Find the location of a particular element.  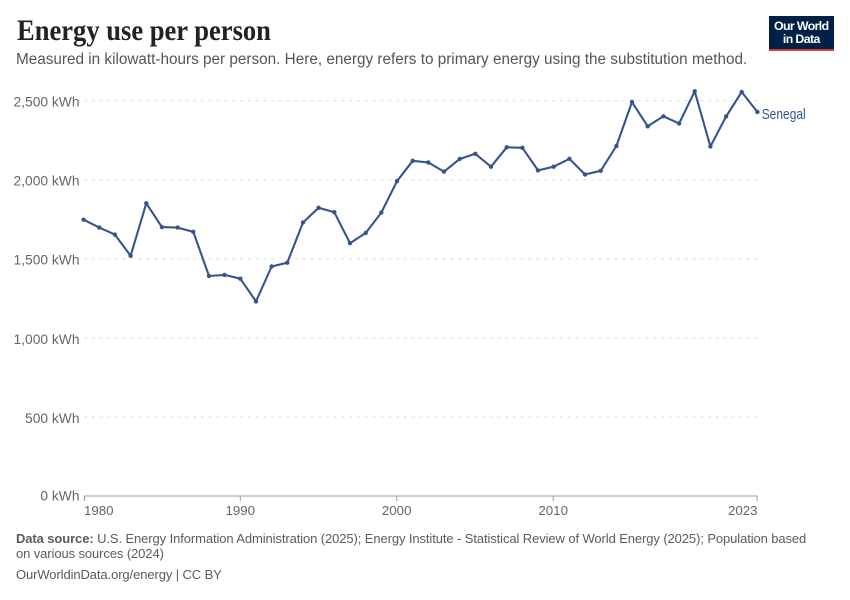

svg-text: 1990 is located at coordinates (241, 510).